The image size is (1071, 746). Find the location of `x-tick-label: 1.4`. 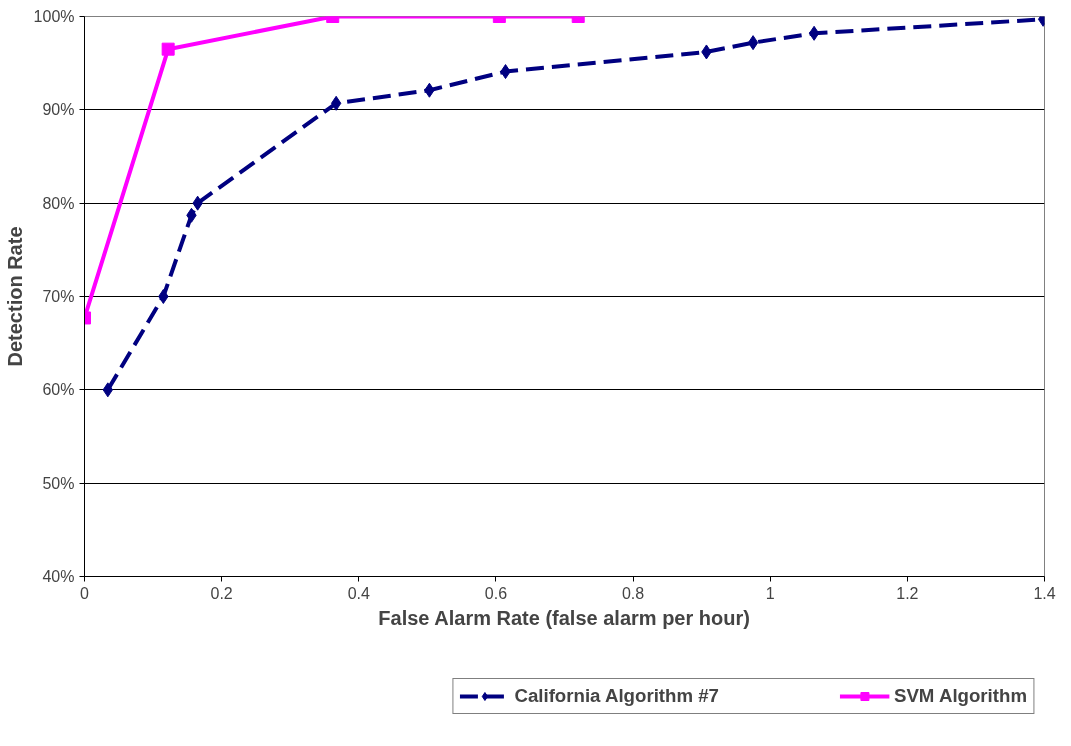

x-tick-label: 1.4 is located at coordinates (1044, 593).